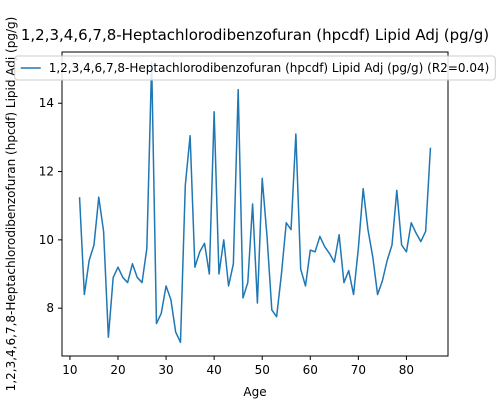 This screenshot has width=500, height=404. I want to click on x-tick-label: 10, so click(69, 370).